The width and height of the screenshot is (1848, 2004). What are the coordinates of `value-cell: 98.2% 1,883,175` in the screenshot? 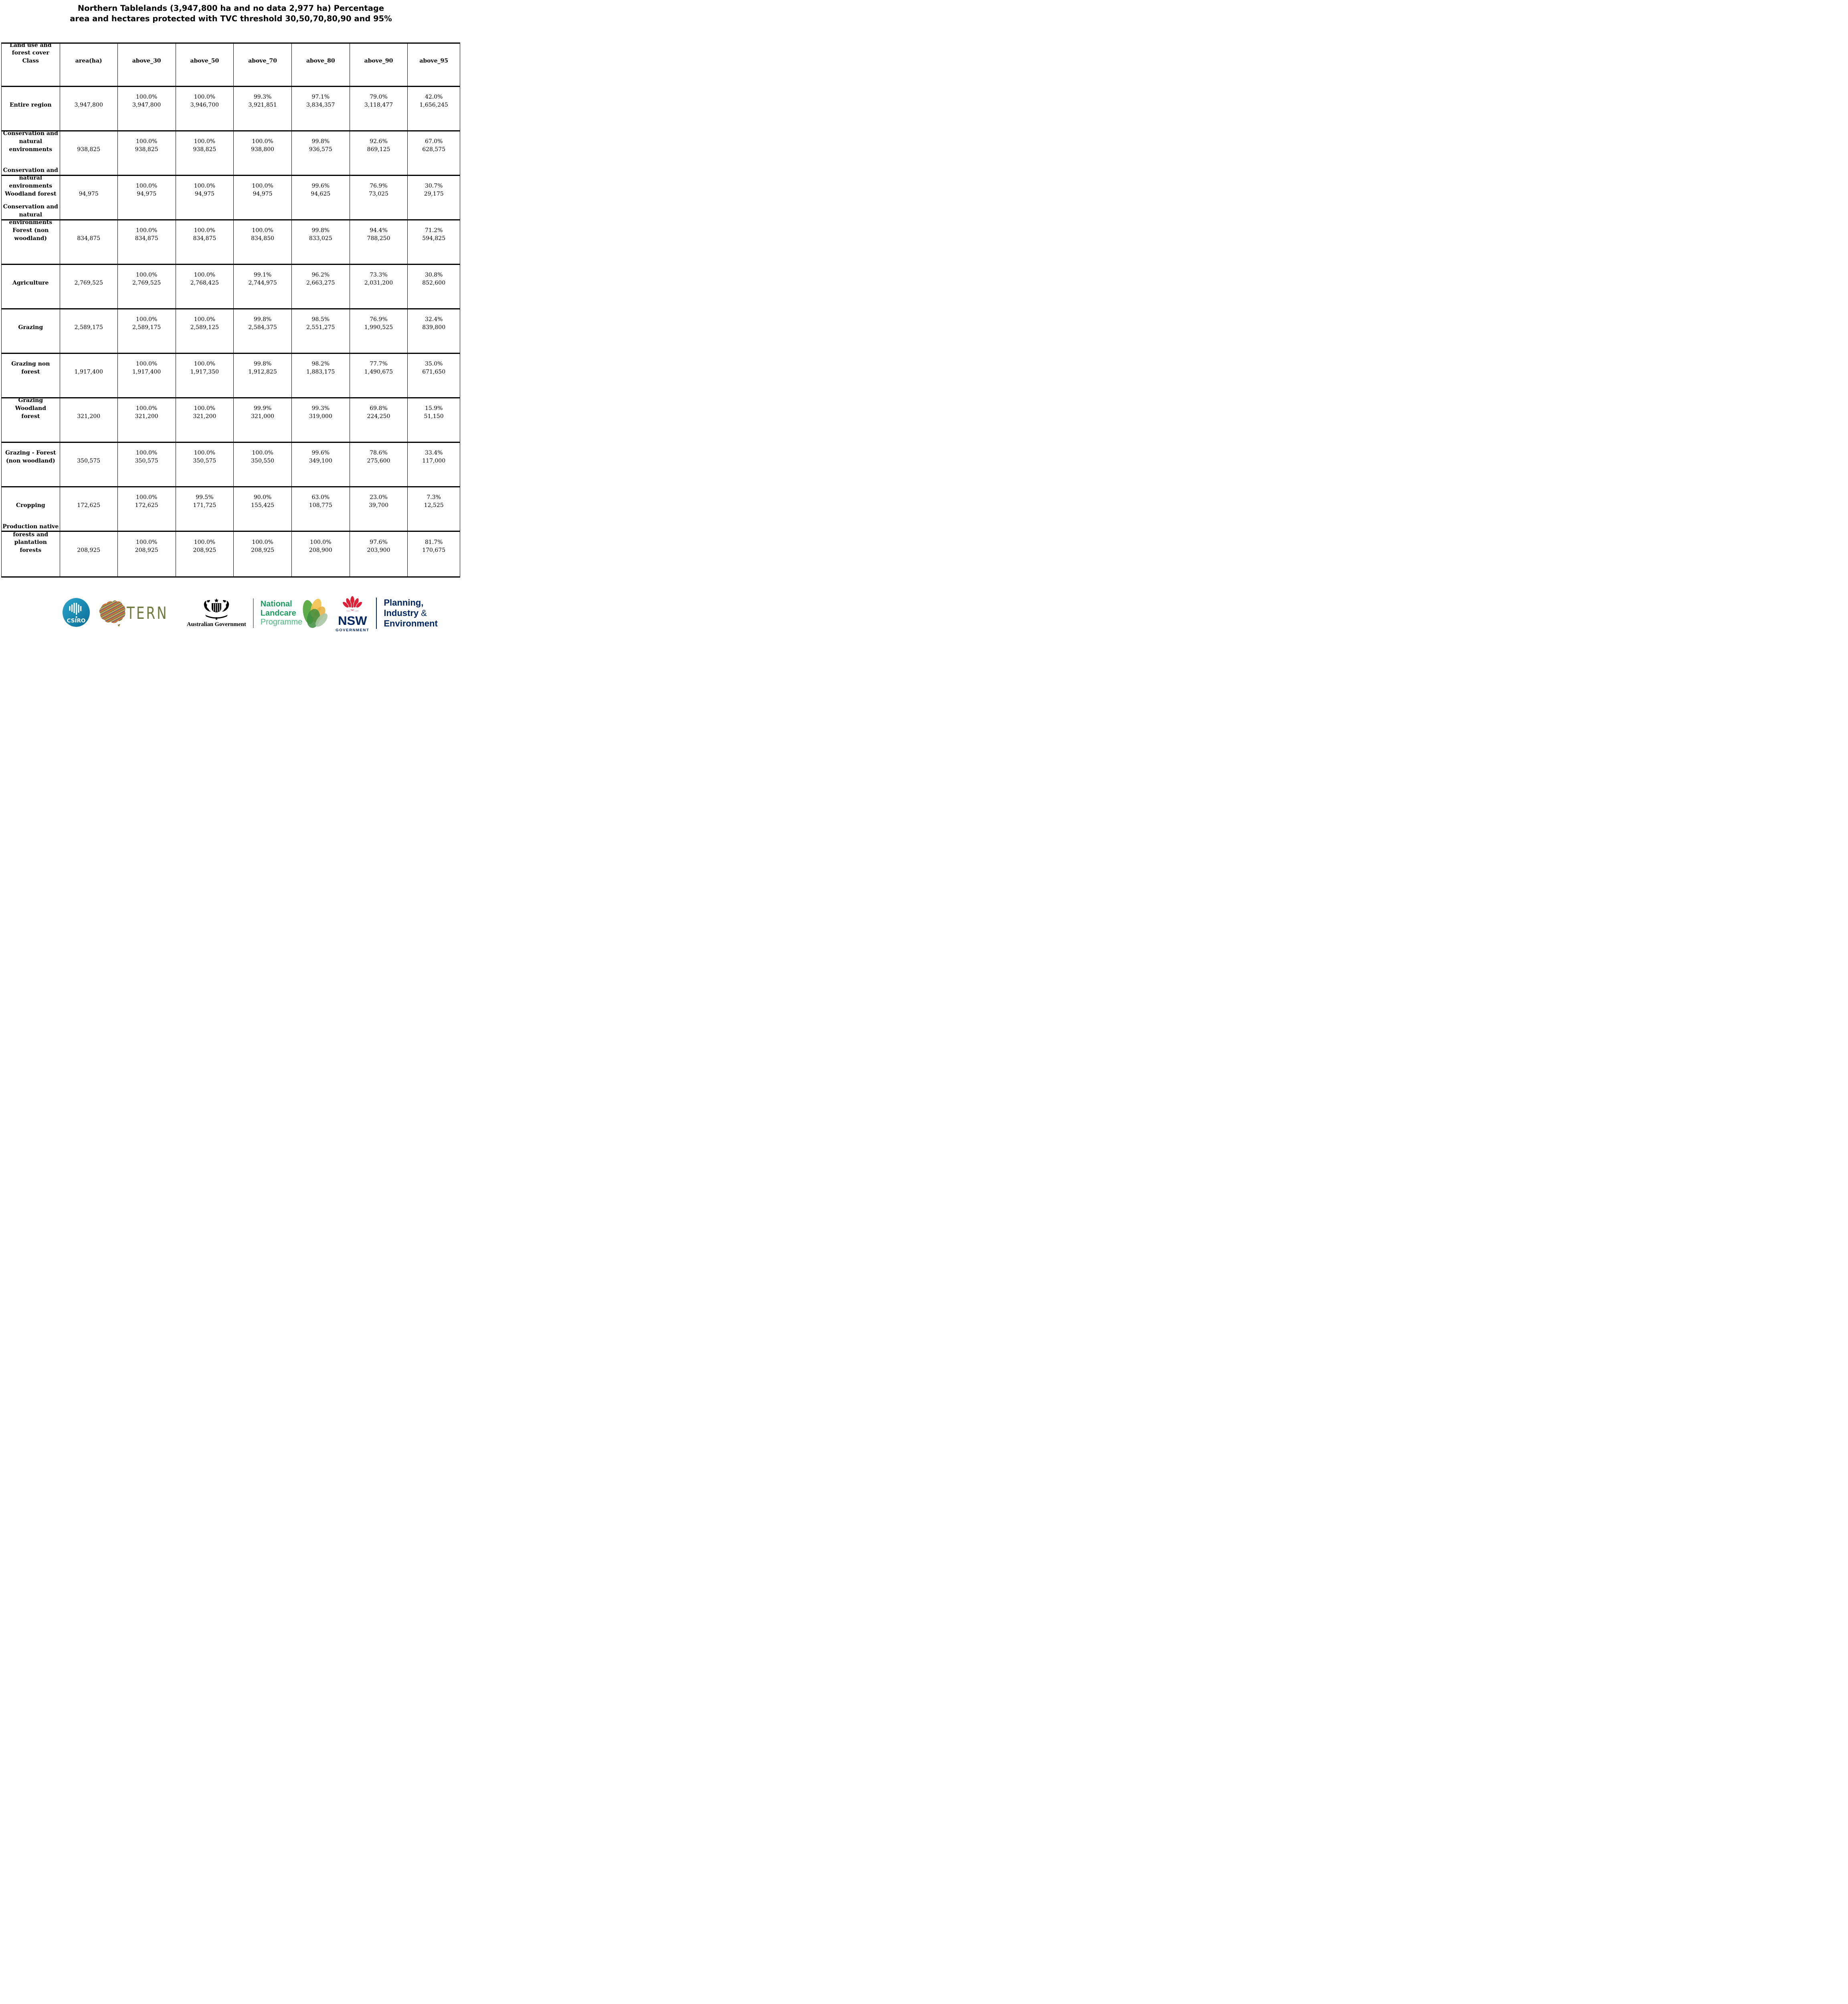 It's located at (321, 376).